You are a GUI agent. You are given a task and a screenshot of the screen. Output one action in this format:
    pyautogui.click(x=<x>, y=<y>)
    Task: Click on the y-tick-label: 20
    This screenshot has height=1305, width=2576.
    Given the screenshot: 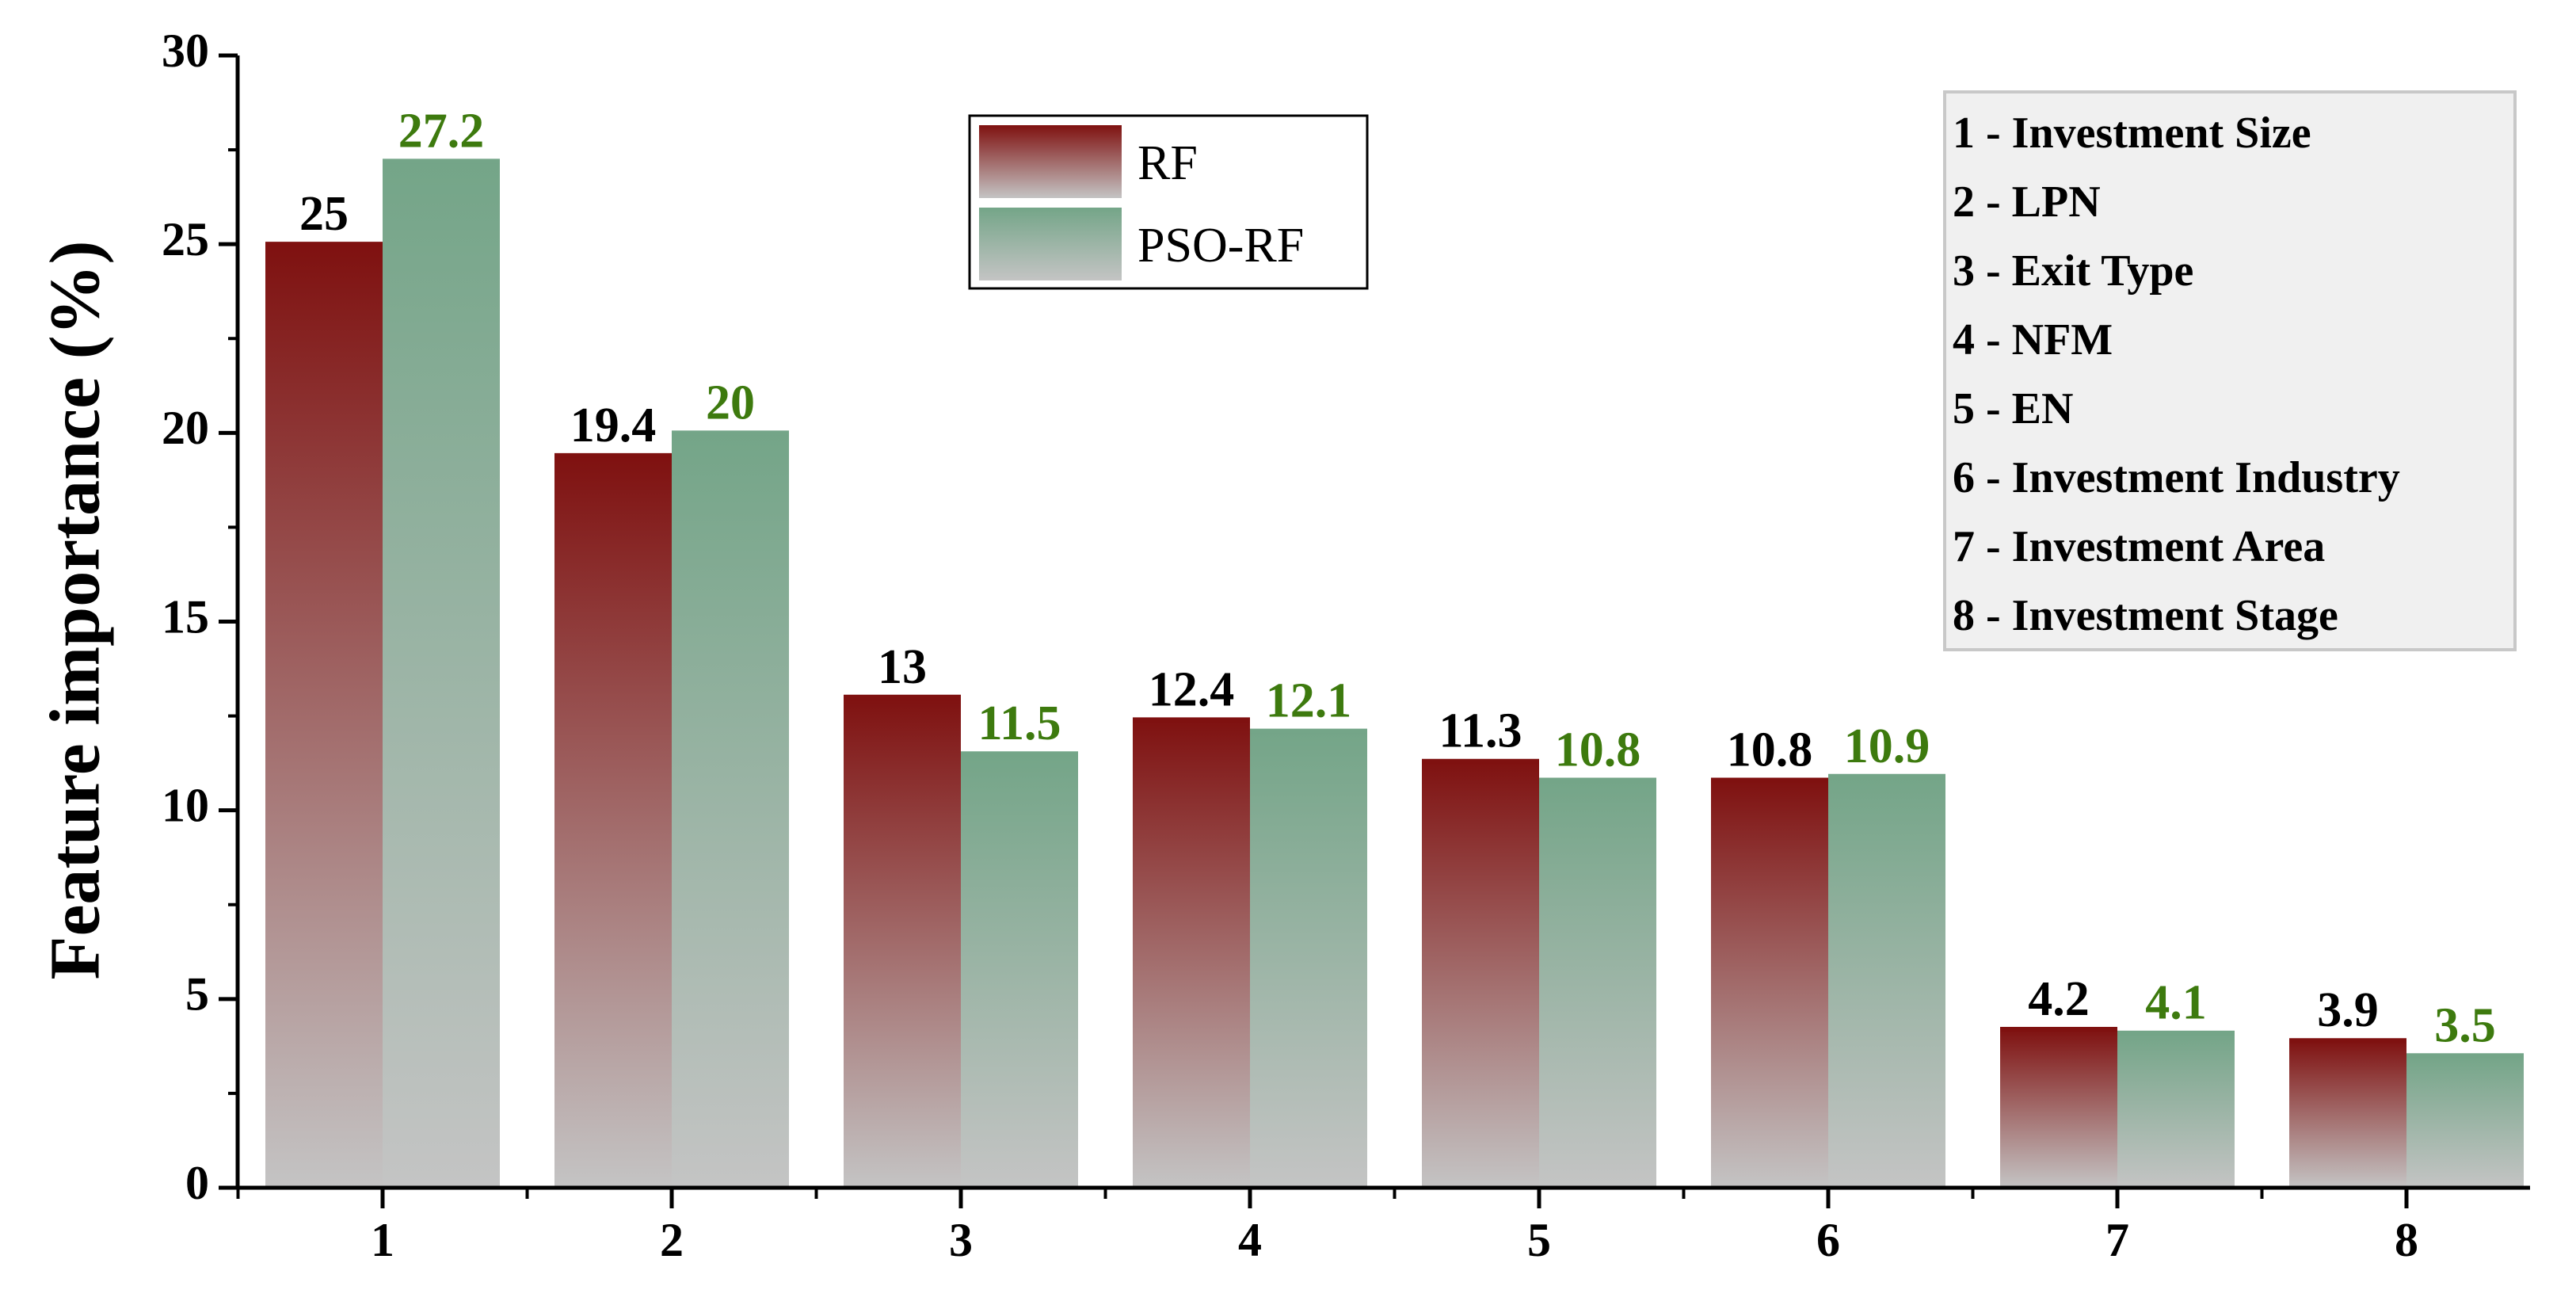 What is the action you would take?
    pyautogui.click(x=186, y=428)
    